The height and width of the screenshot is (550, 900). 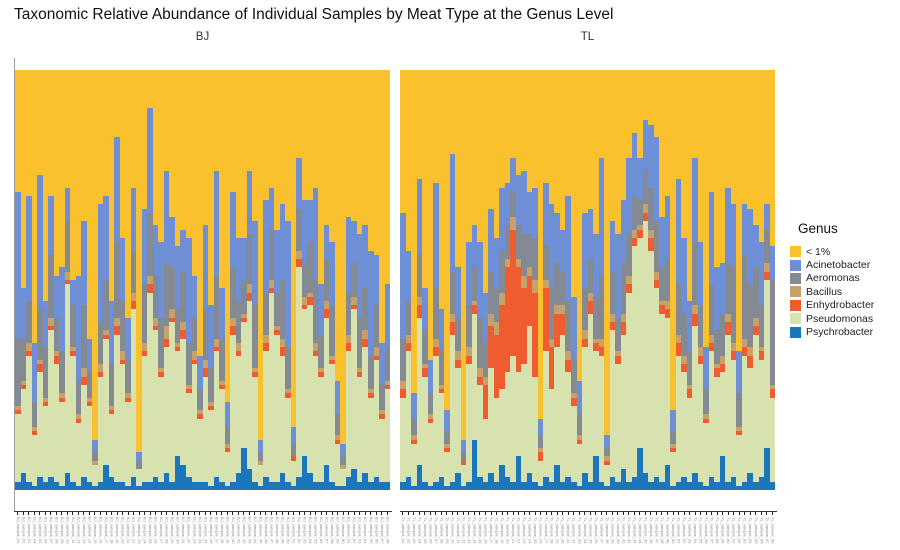 I want to click on x-tick-label: BJ_sample_43, so click(x=250, y=530).